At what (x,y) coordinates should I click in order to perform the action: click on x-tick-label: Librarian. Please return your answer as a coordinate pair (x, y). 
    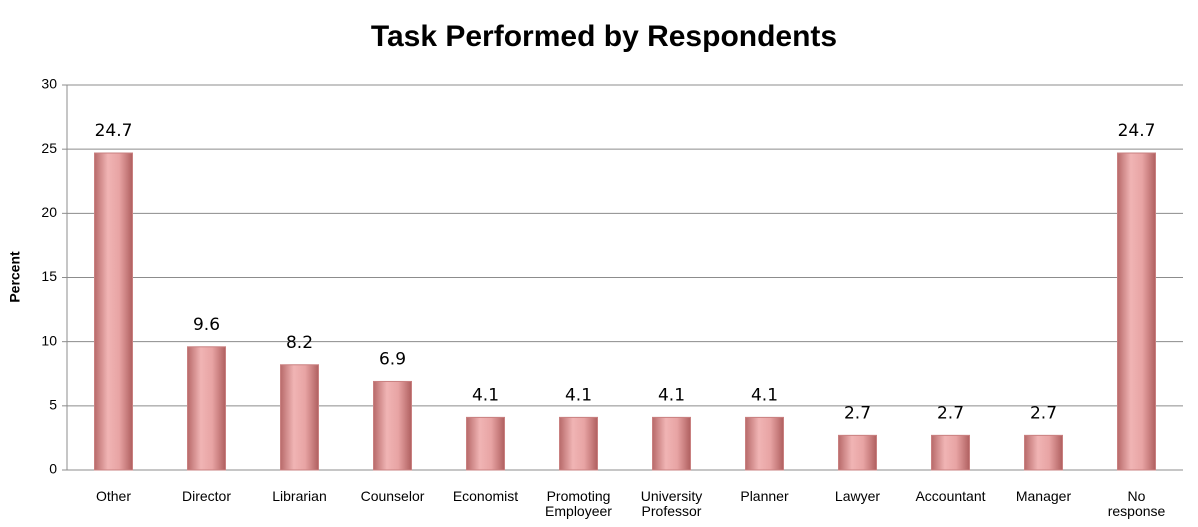
    Looking at the image, I should click on (299, 496).